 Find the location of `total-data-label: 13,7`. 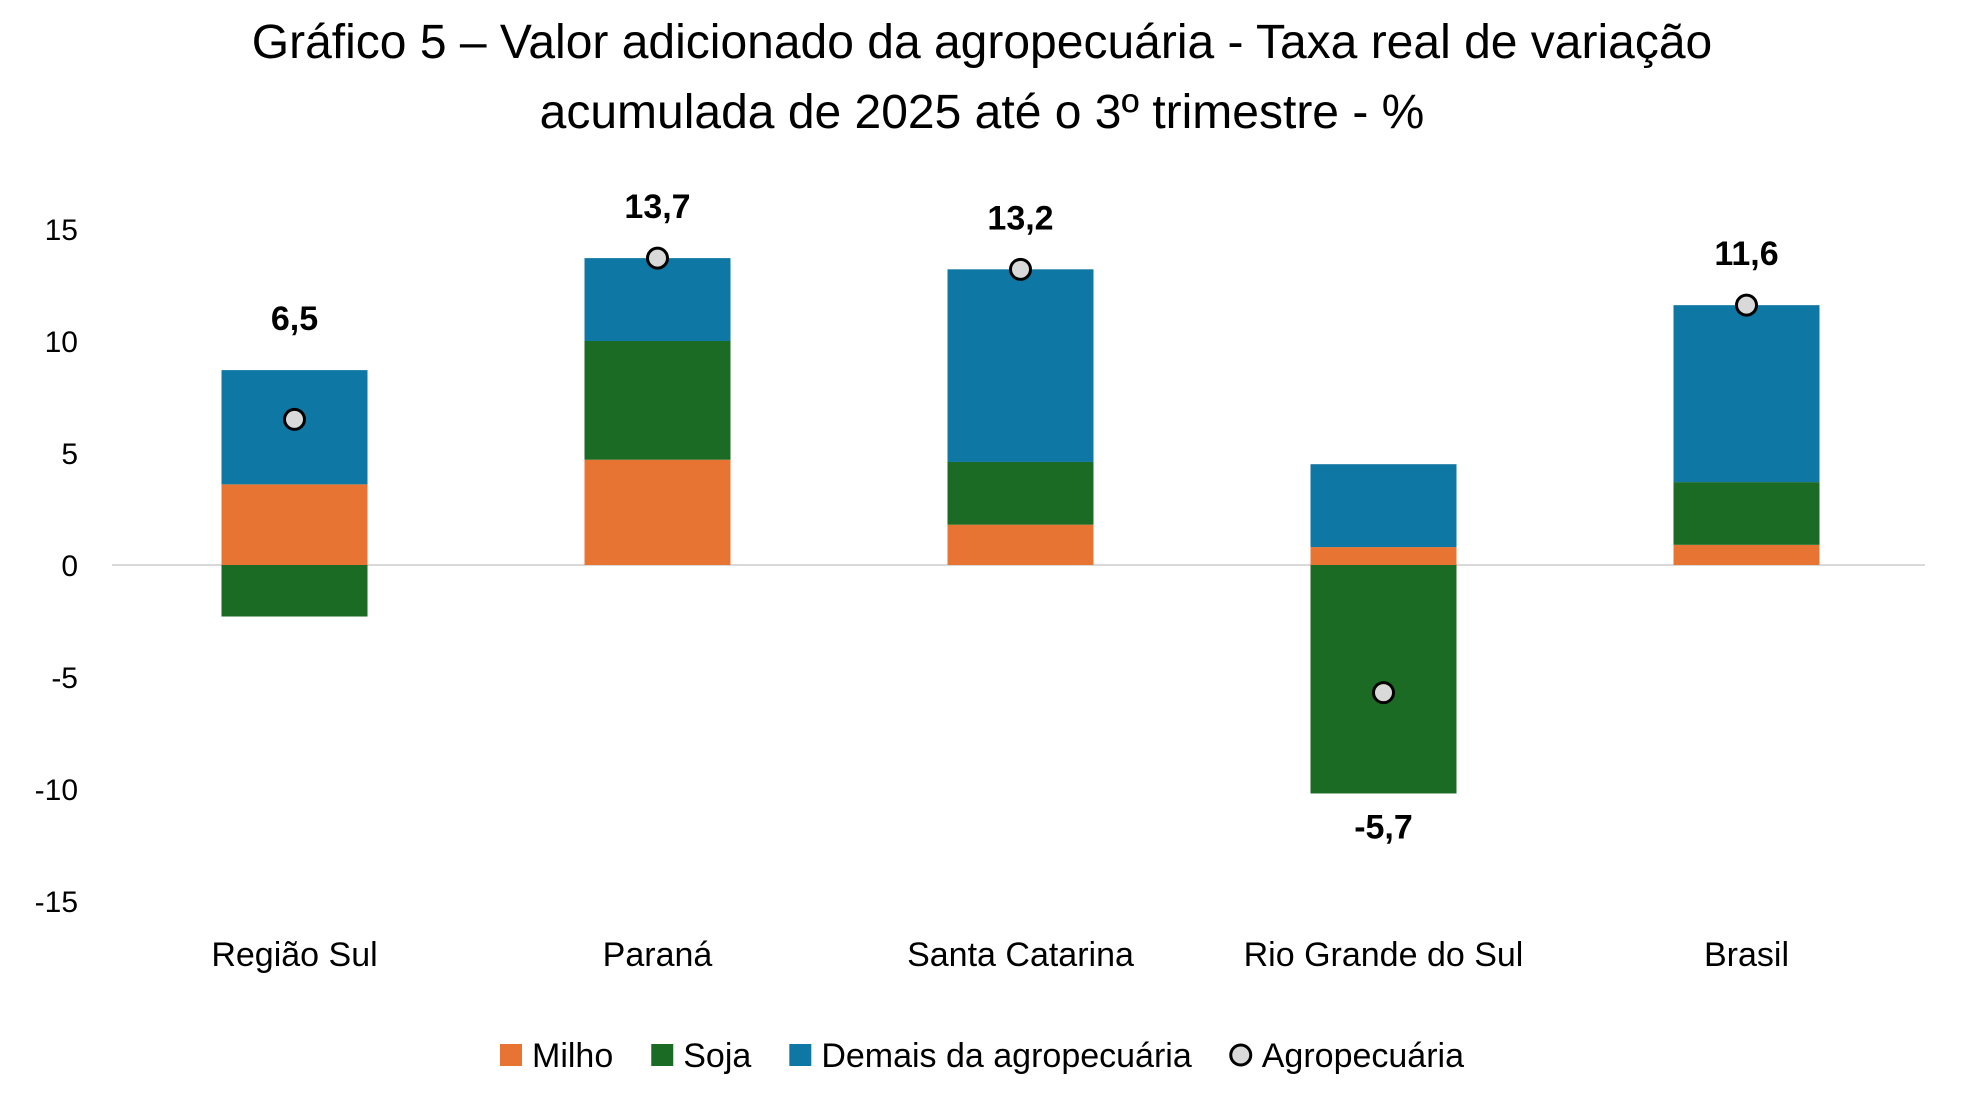

total-data-label: 13,7 is located at coordinates (657, 207).